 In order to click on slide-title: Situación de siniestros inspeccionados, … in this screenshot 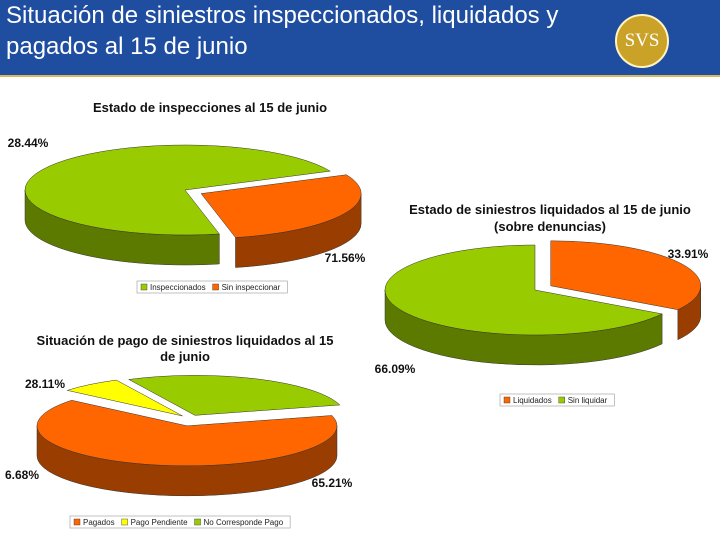, I will do `click(282, 31)`.